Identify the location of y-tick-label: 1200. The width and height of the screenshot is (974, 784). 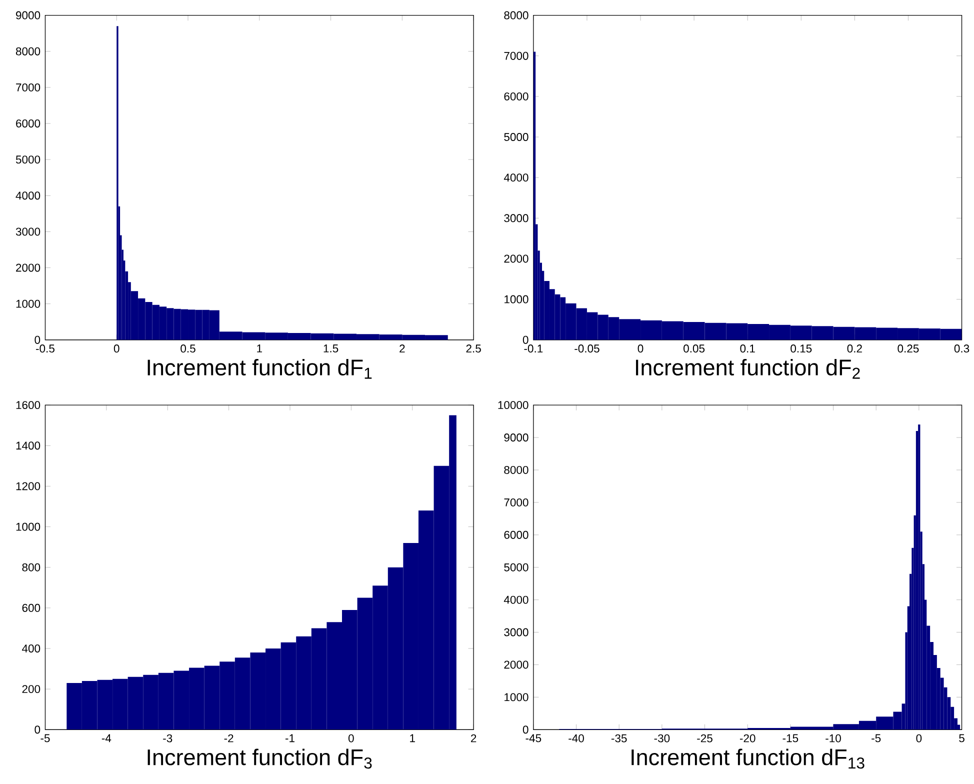
(28, 486).